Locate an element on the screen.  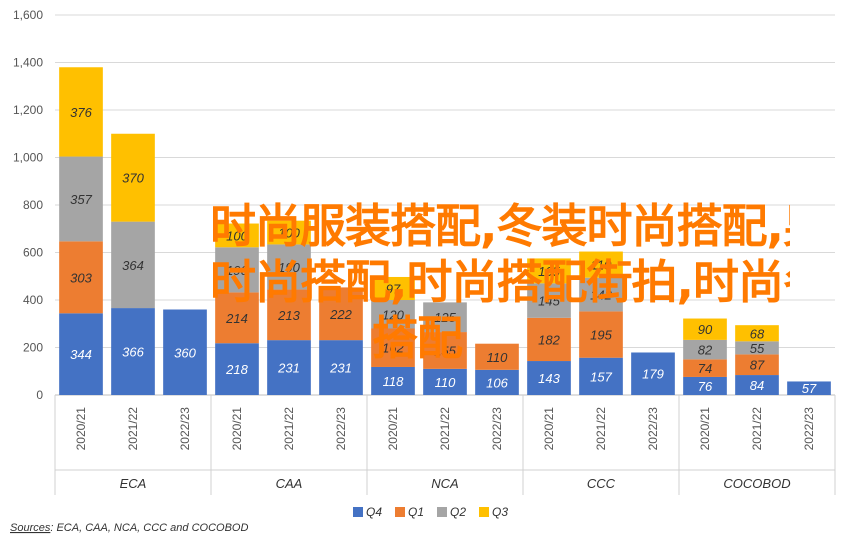
data-label: 218 is located at coordinates (236, 369).